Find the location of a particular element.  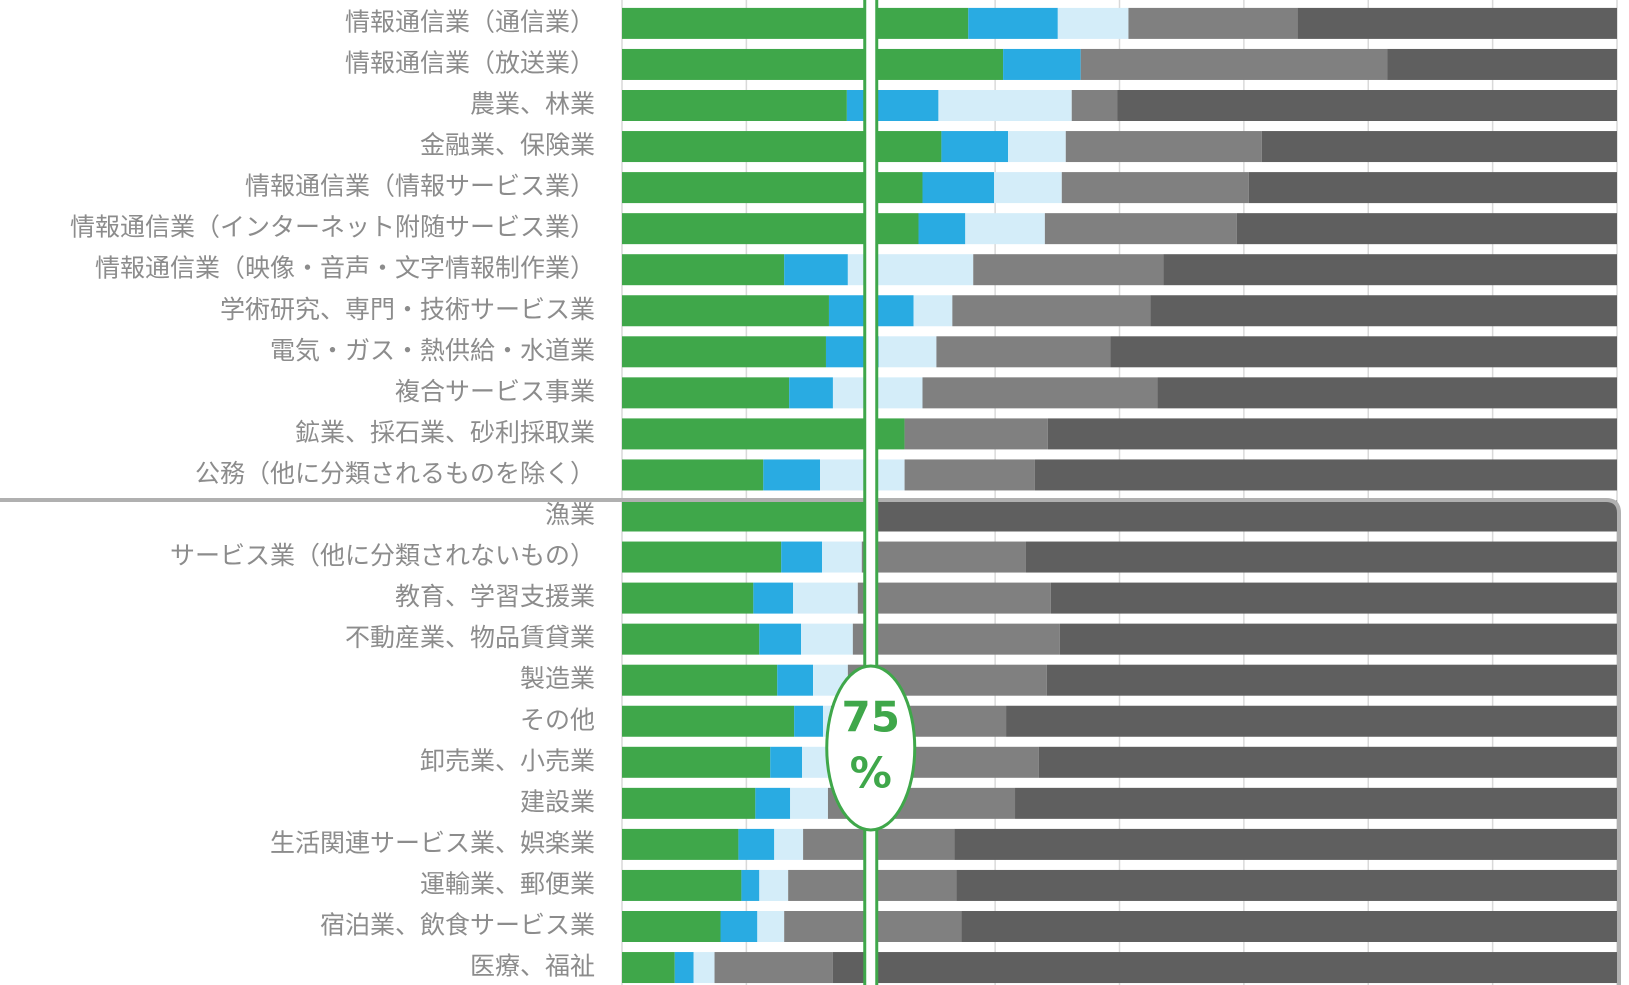

category-label: 教育、学習支援業 is located at coordinates (495, 596).